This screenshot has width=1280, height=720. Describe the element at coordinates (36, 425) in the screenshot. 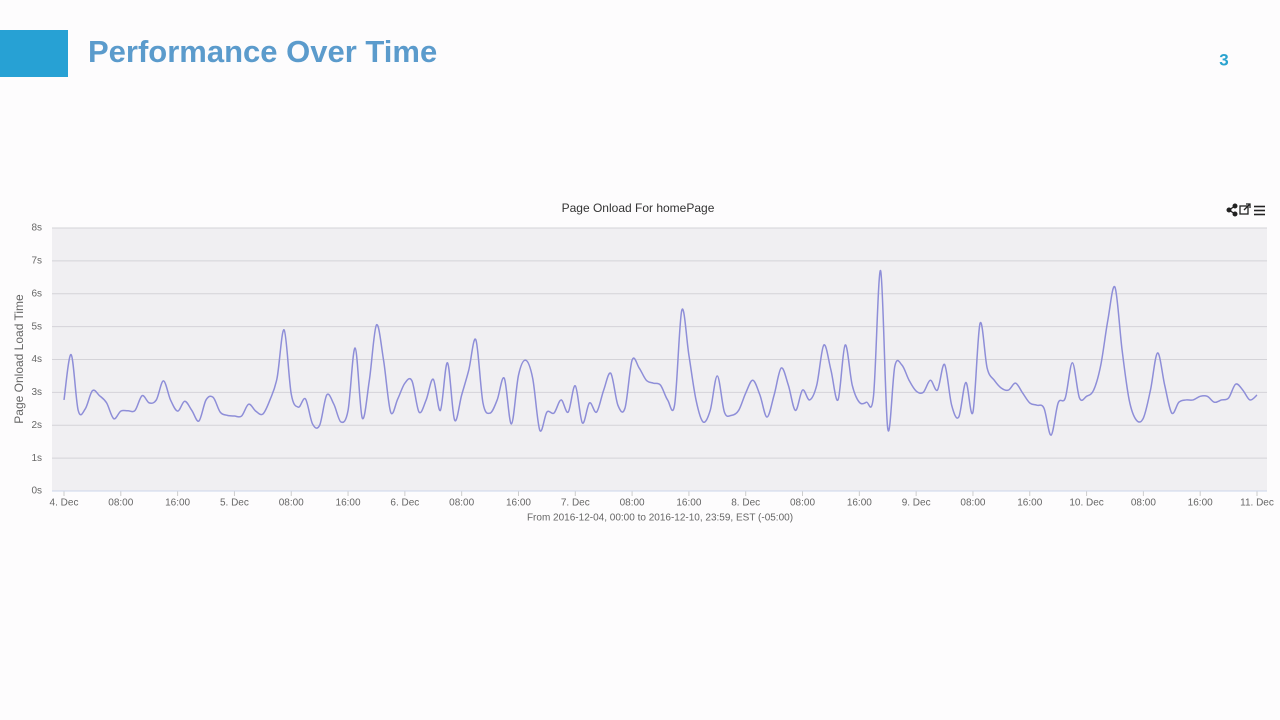

I see `y-tick-label: 2s` at that location.